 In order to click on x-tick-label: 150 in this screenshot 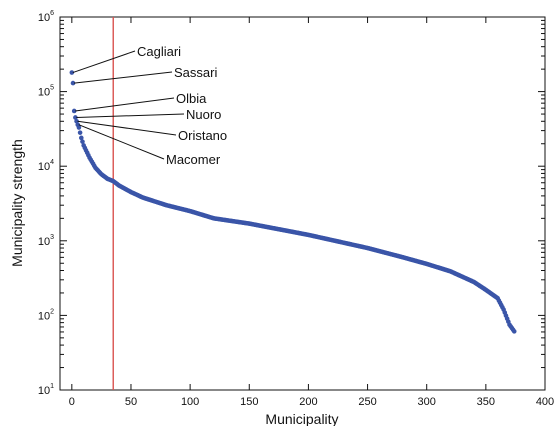, I will do `click(249, 402)`.